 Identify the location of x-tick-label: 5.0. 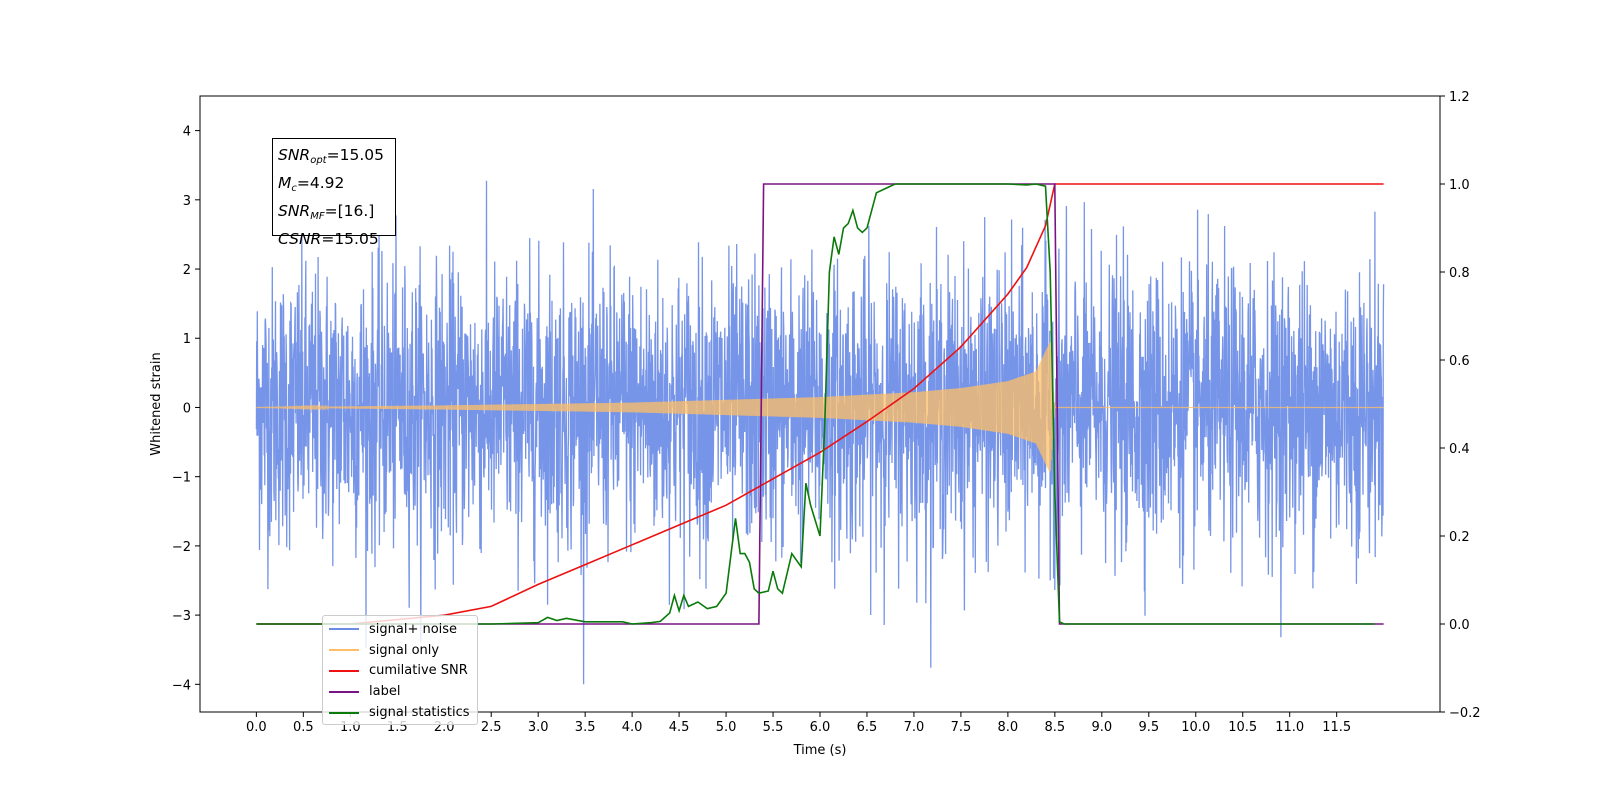
(726, 727).